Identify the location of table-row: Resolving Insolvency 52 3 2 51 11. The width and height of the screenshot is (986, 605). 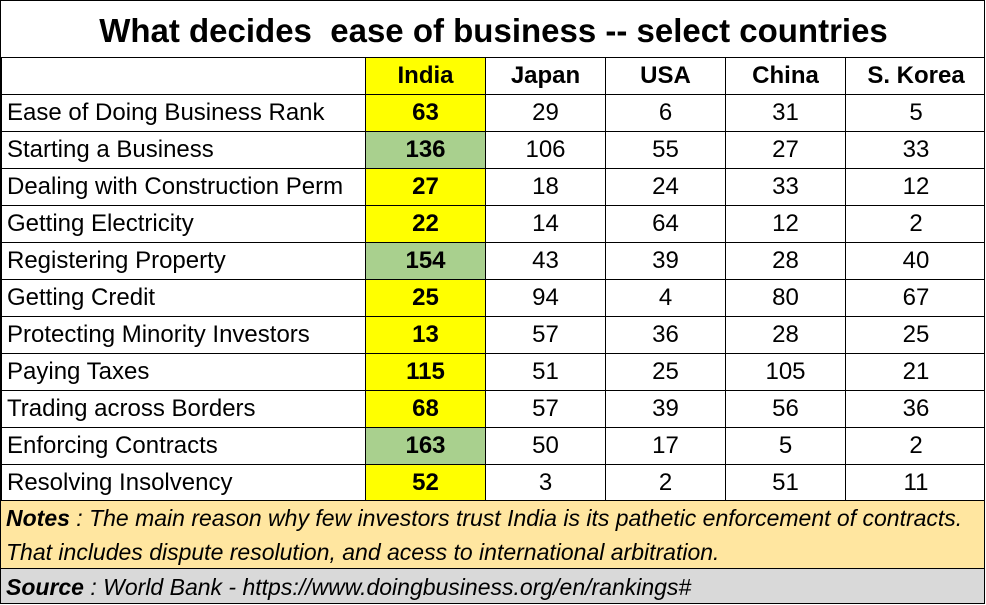
(492, 483).